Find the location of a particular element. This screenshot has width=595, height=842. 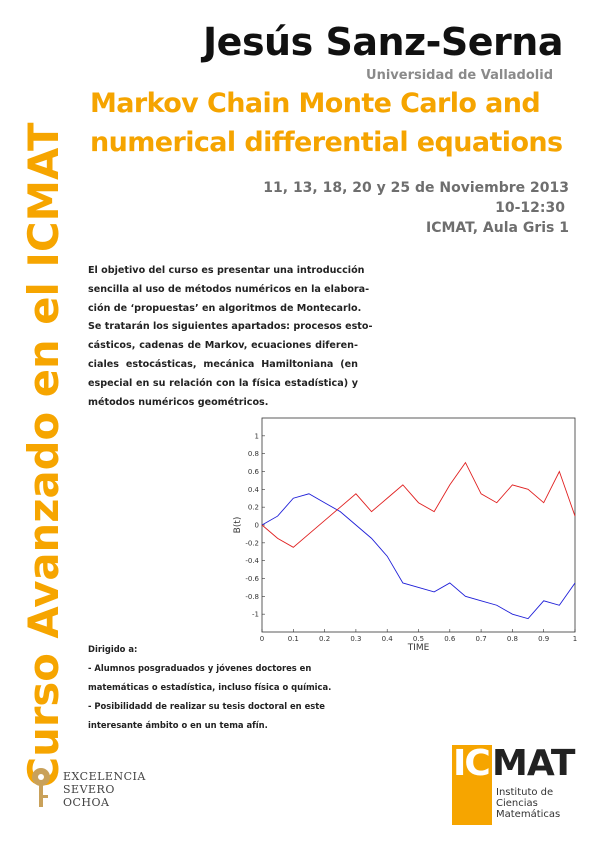

affiliation: Universidad de Valladolid is located at coordinates (459, 75).